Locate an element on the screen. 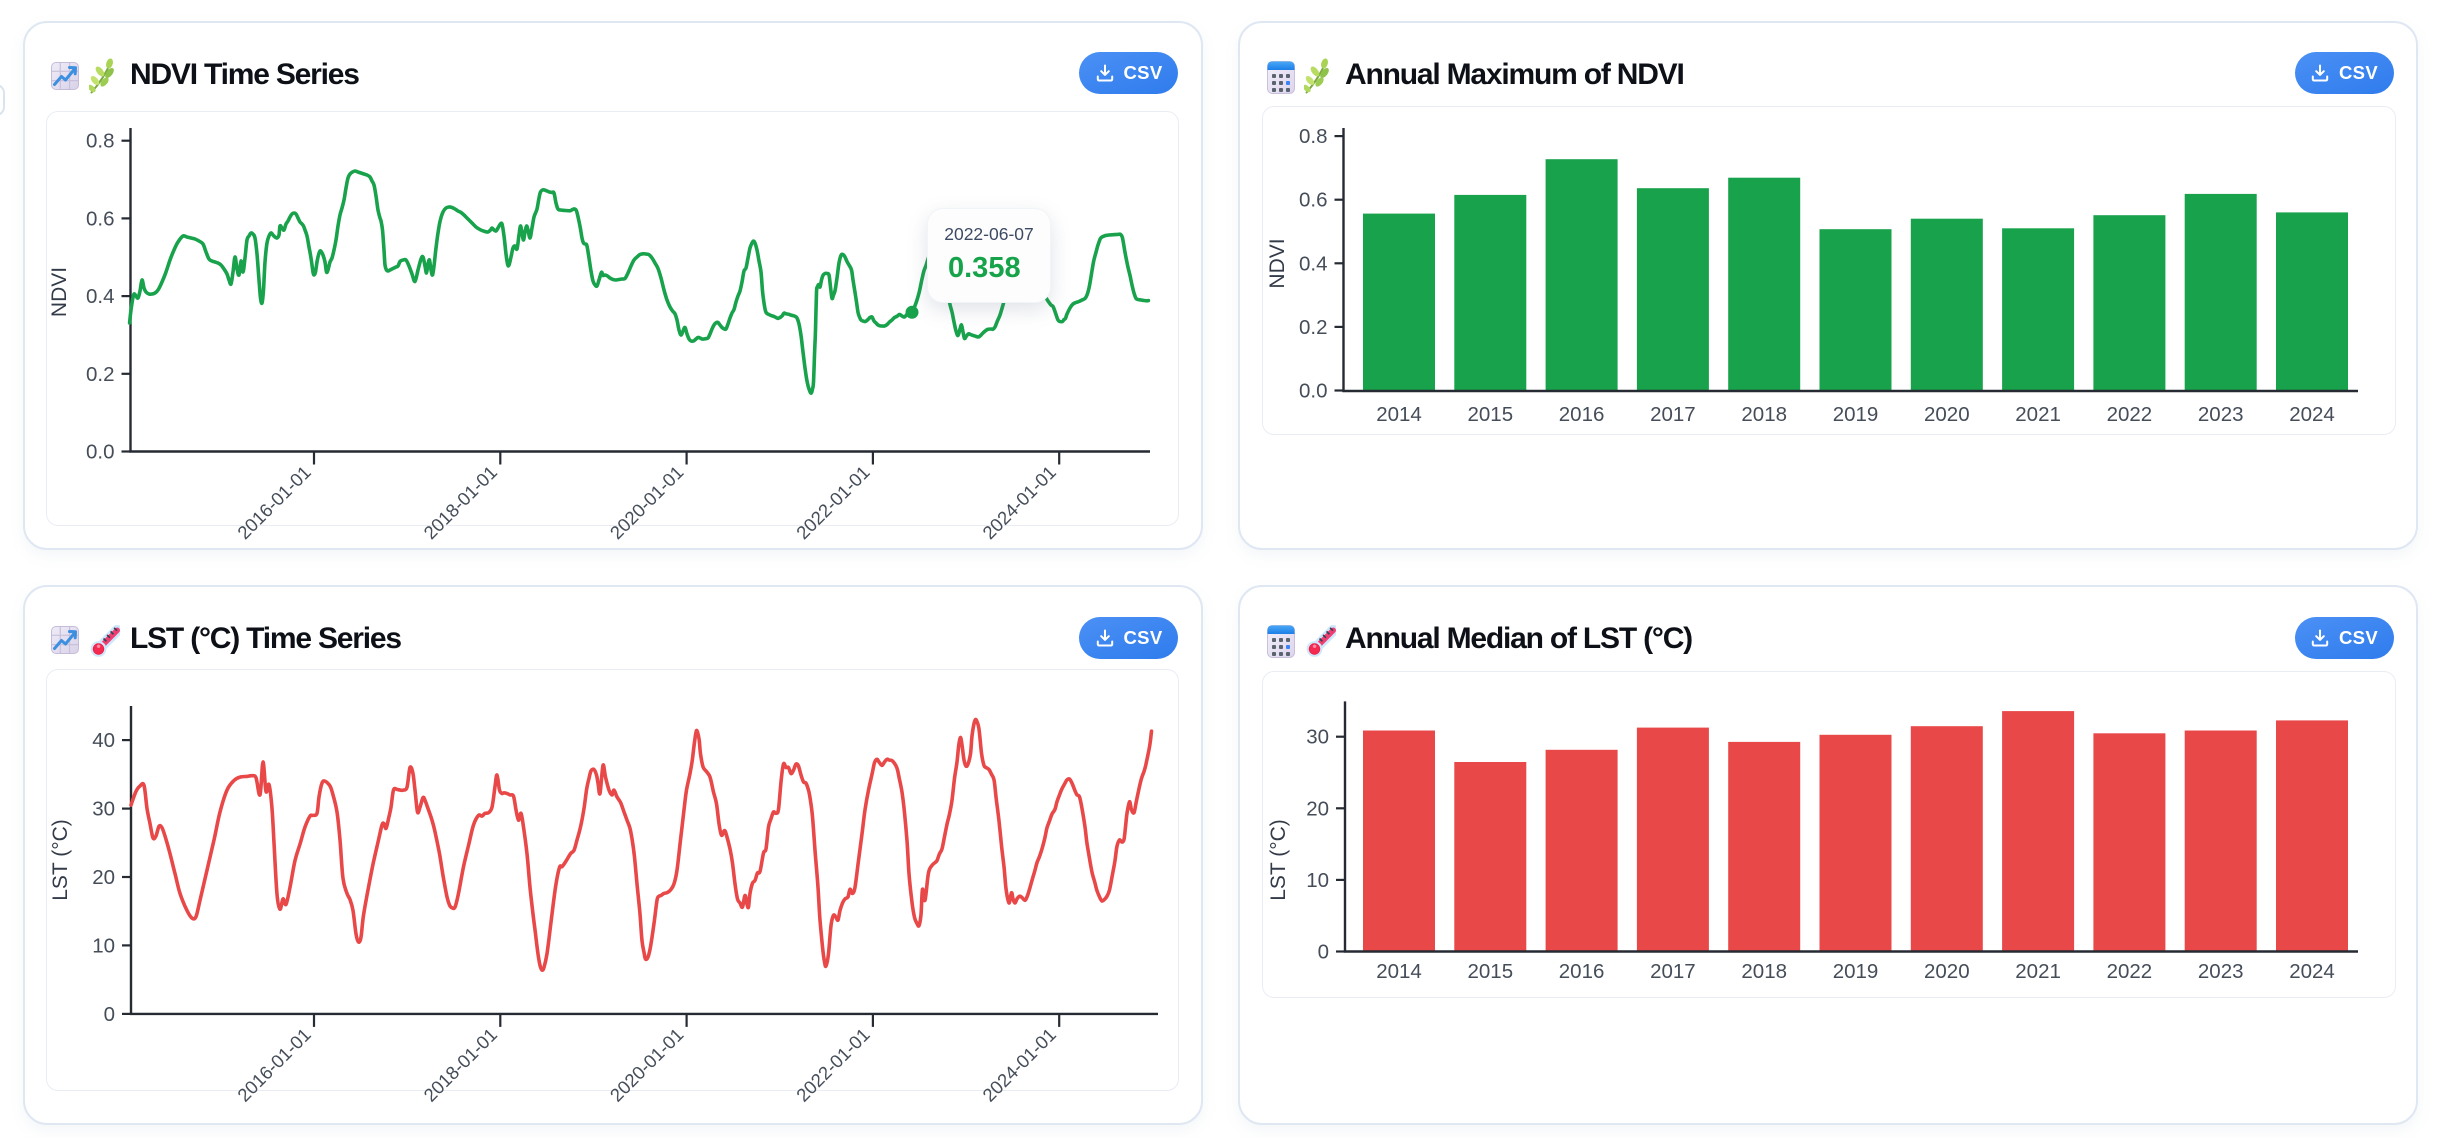 The width and height of the screenshot is (2457, 1138). svg-text: 40 is located at coordinates (103, 740).